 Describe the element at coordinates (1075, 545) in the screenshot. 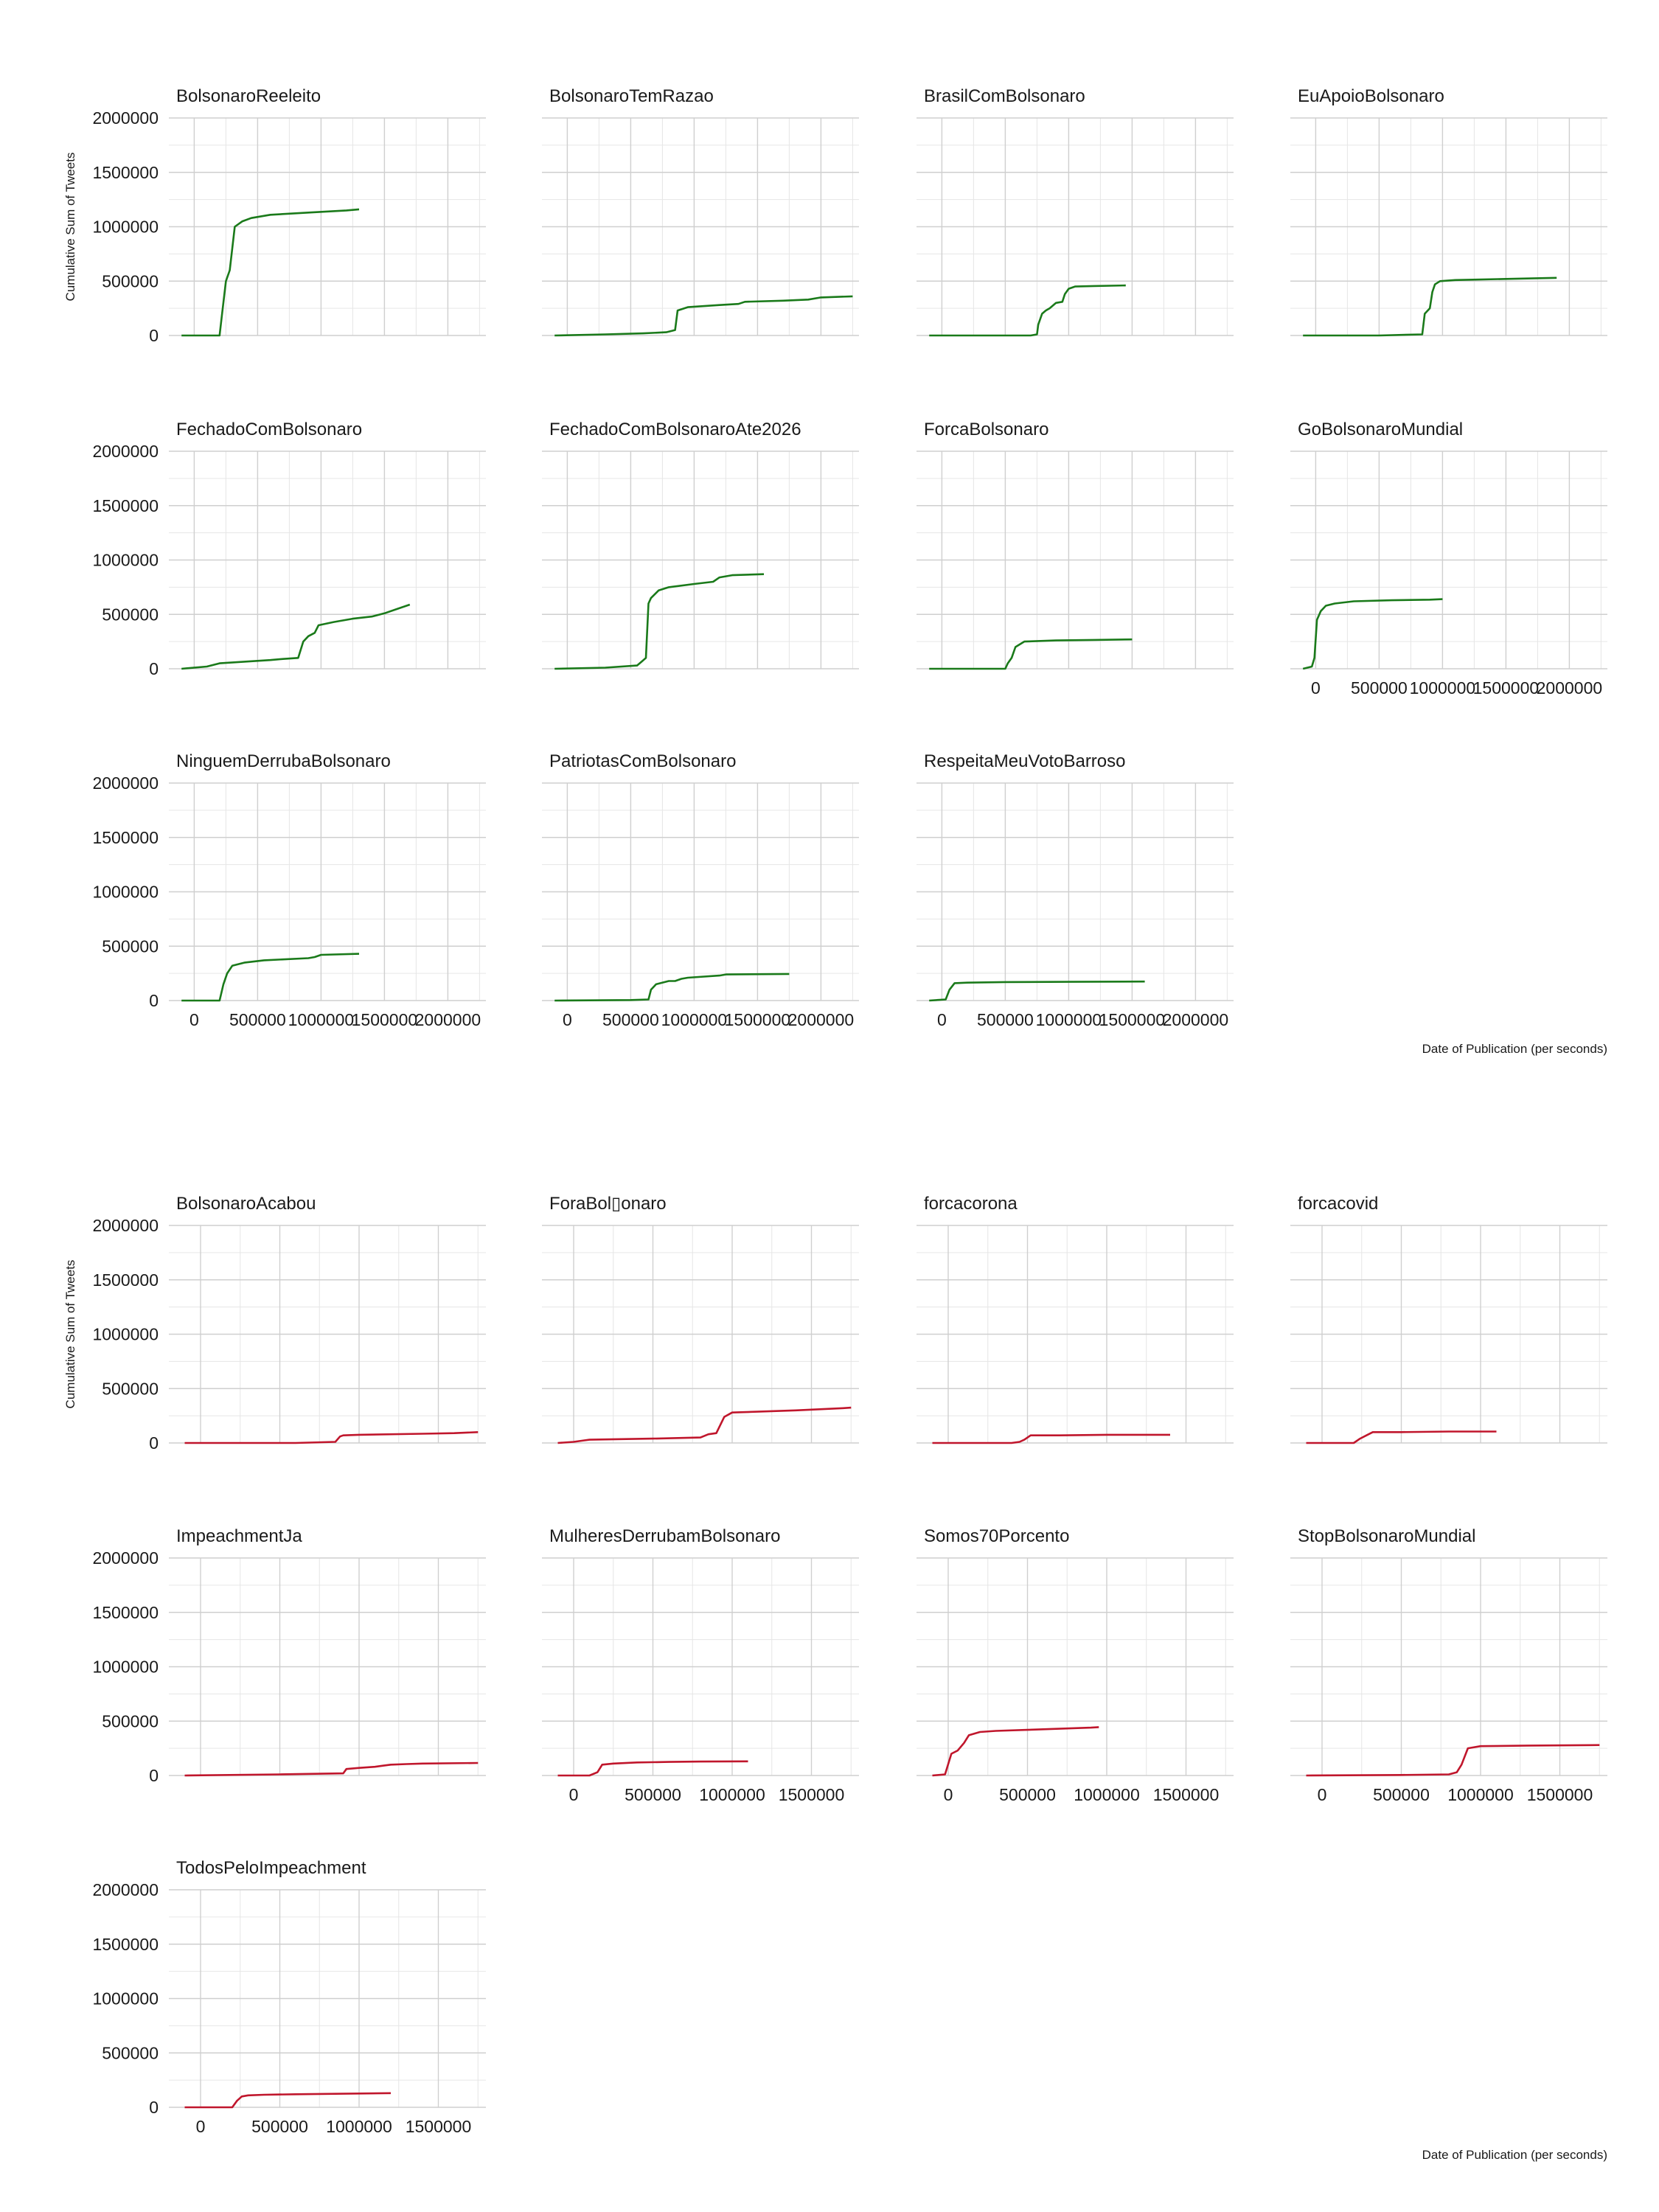

I see `facet-panel: ForcaBolsonaro` at that location.